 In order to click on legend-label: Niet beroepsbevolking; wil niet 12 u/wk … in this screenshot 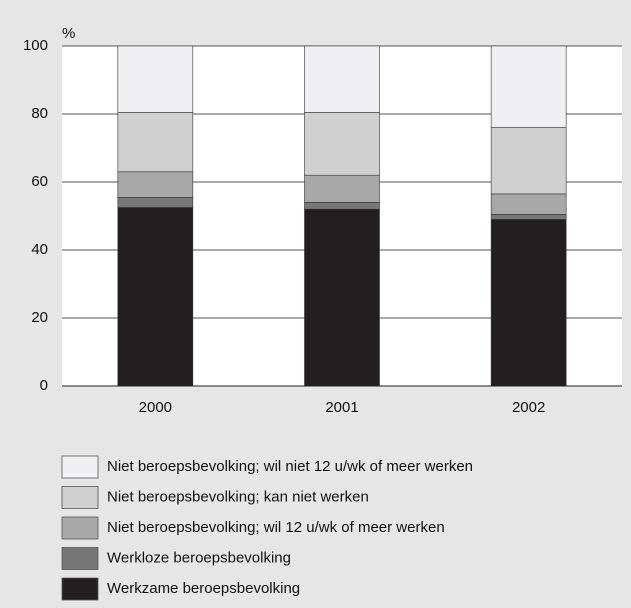, I will do `click(290, 466)`.